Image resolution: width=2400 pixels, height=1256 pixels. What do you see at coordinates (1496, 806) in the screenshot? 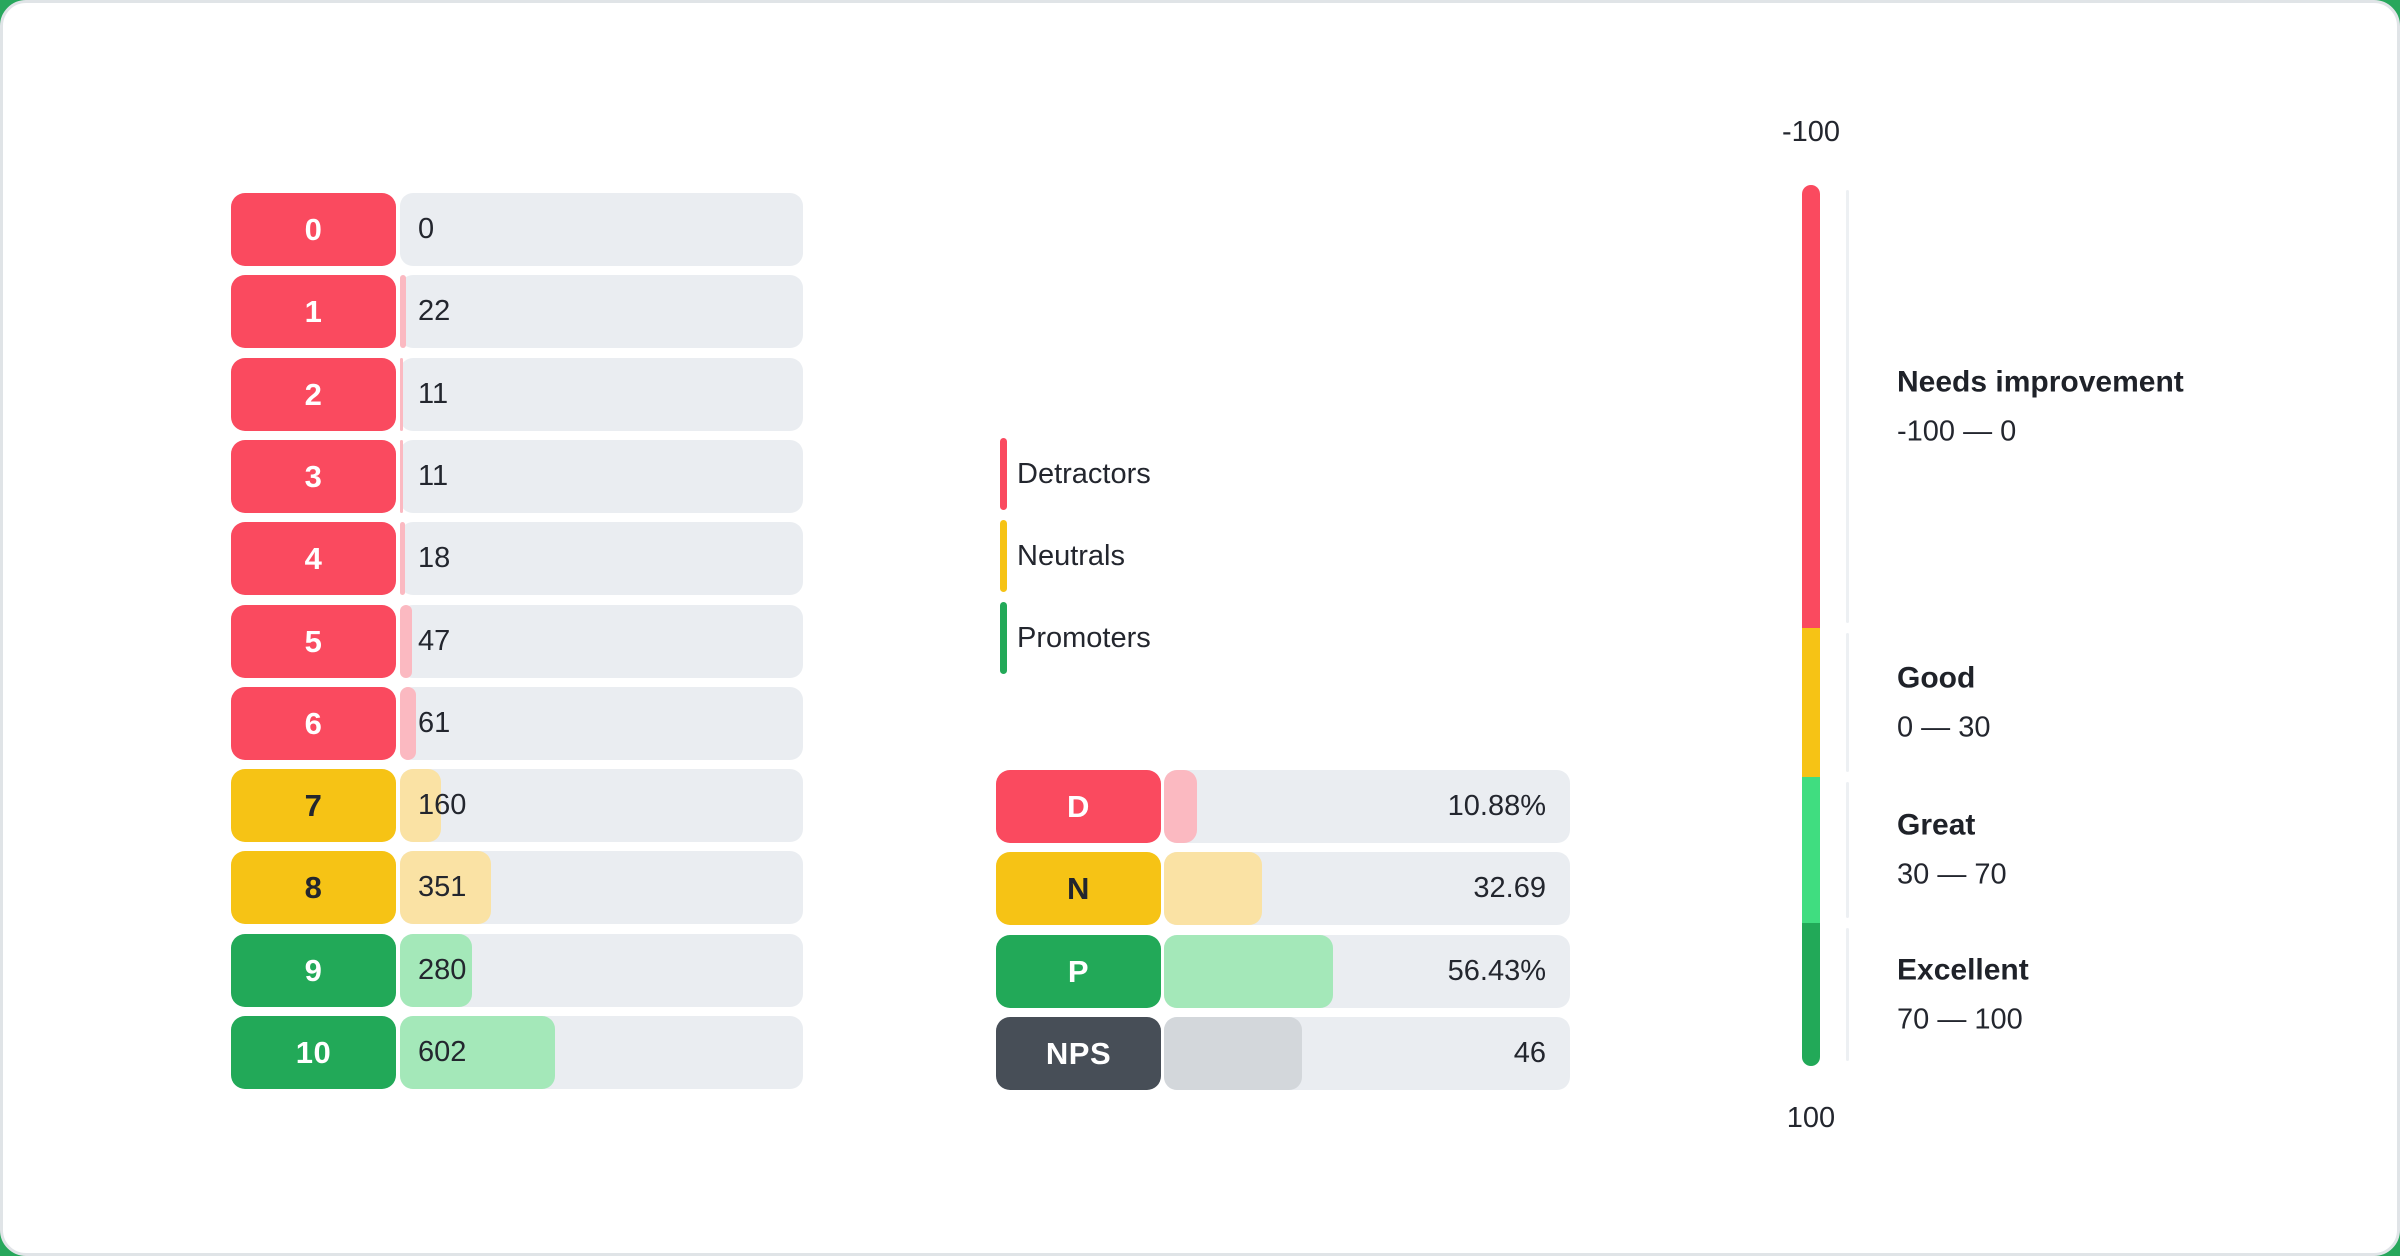
I see `summary-value: 10.88%` at bounding box center [1496, 806].